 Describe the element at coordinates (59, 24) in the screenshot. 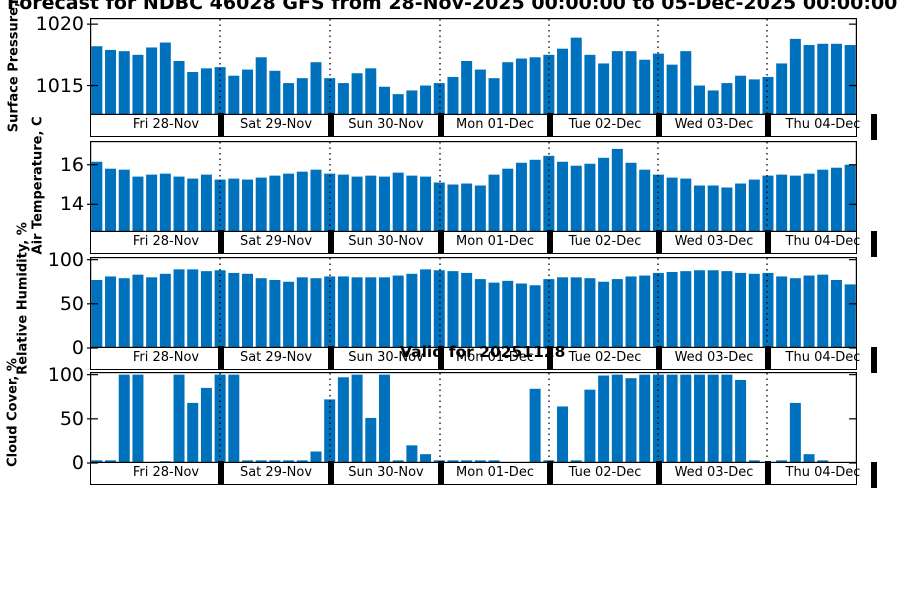

I see `y-tick-label: 1020` at that location.